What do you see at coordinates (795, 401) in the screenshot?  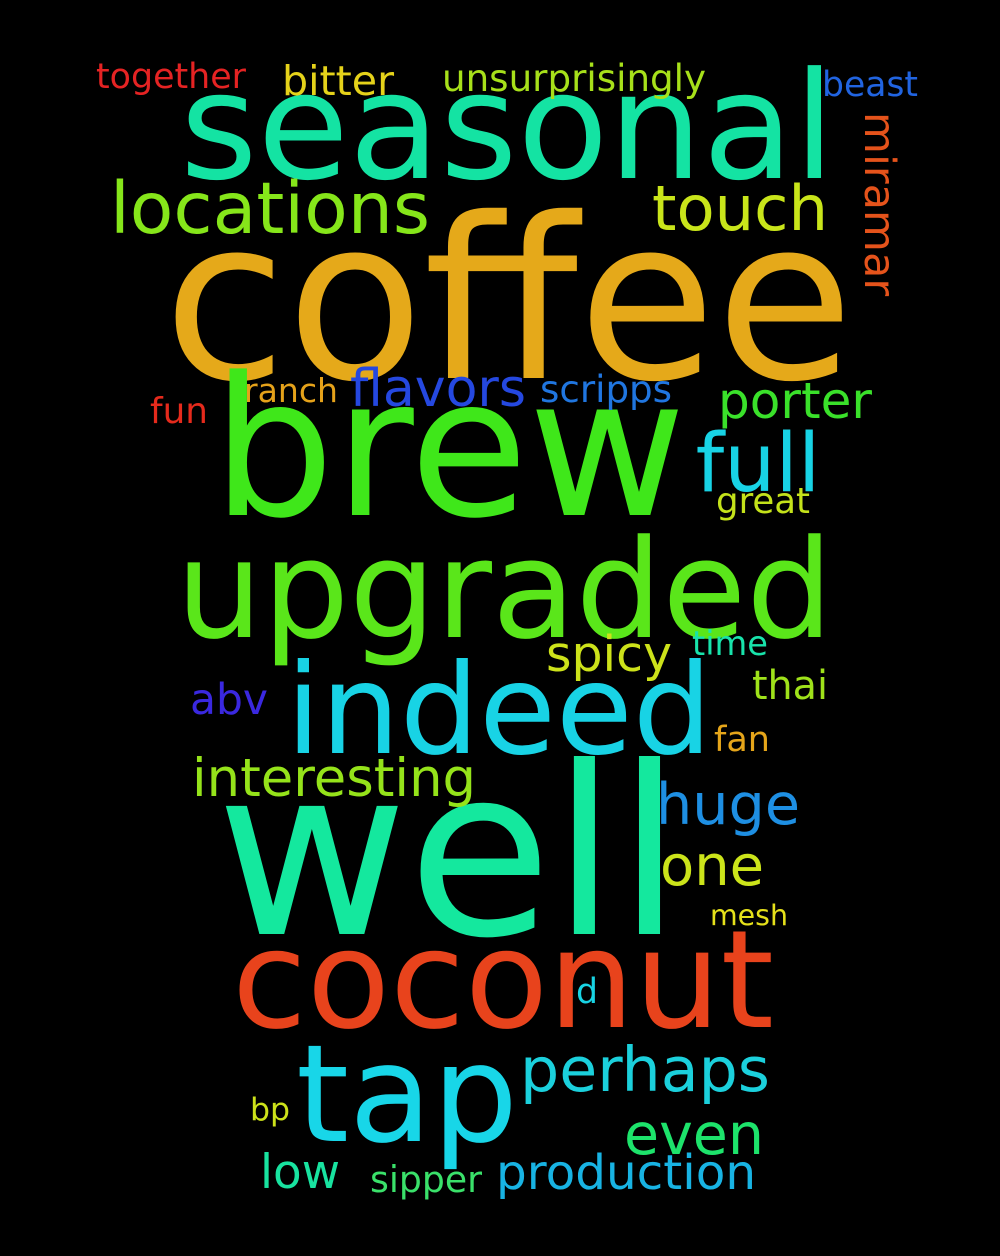 I see `word-porter: porter` at bounding box center [795, 401].